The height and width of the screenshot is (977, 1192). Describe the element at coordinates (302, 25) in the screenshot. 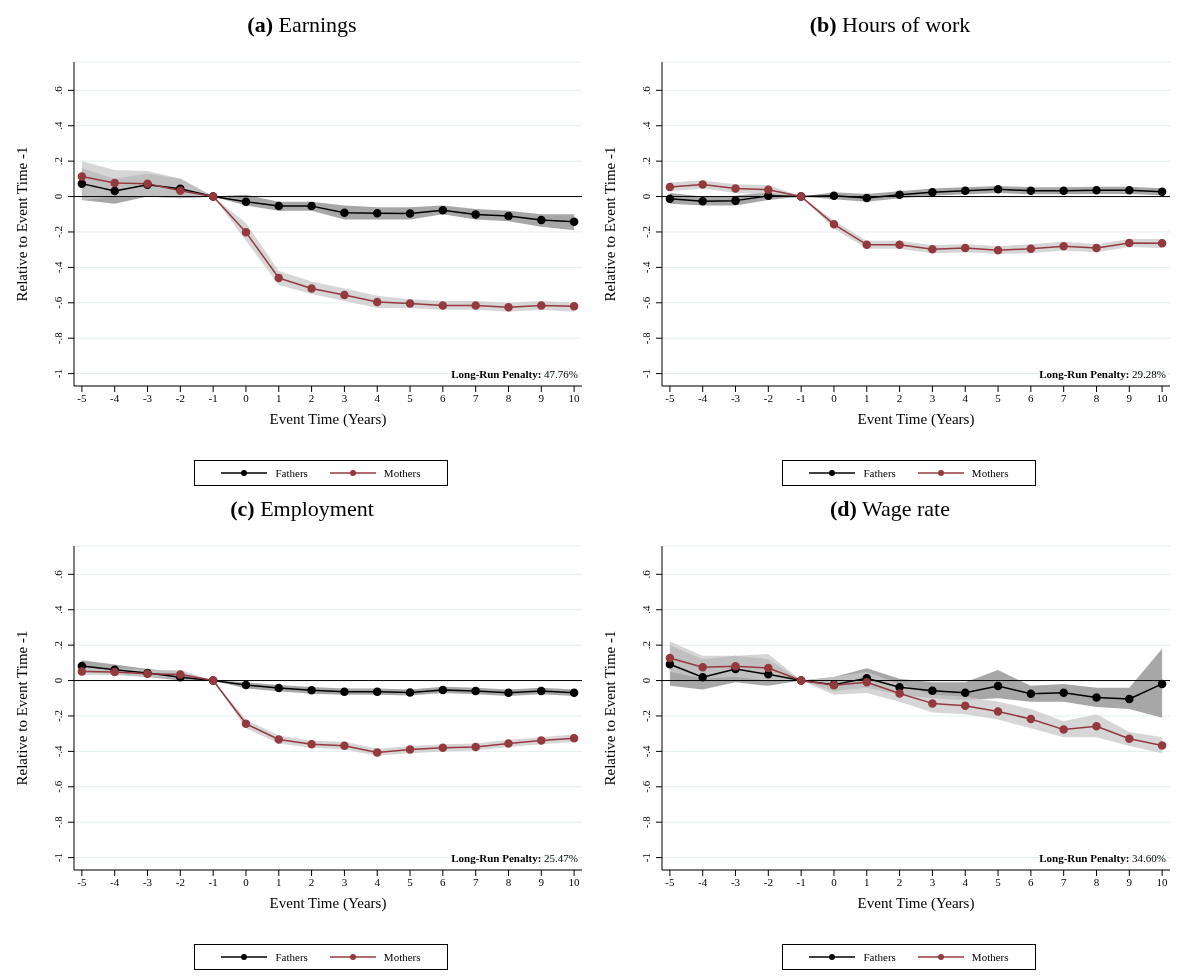

I see `chart-title: (a) Earnings` at that location.